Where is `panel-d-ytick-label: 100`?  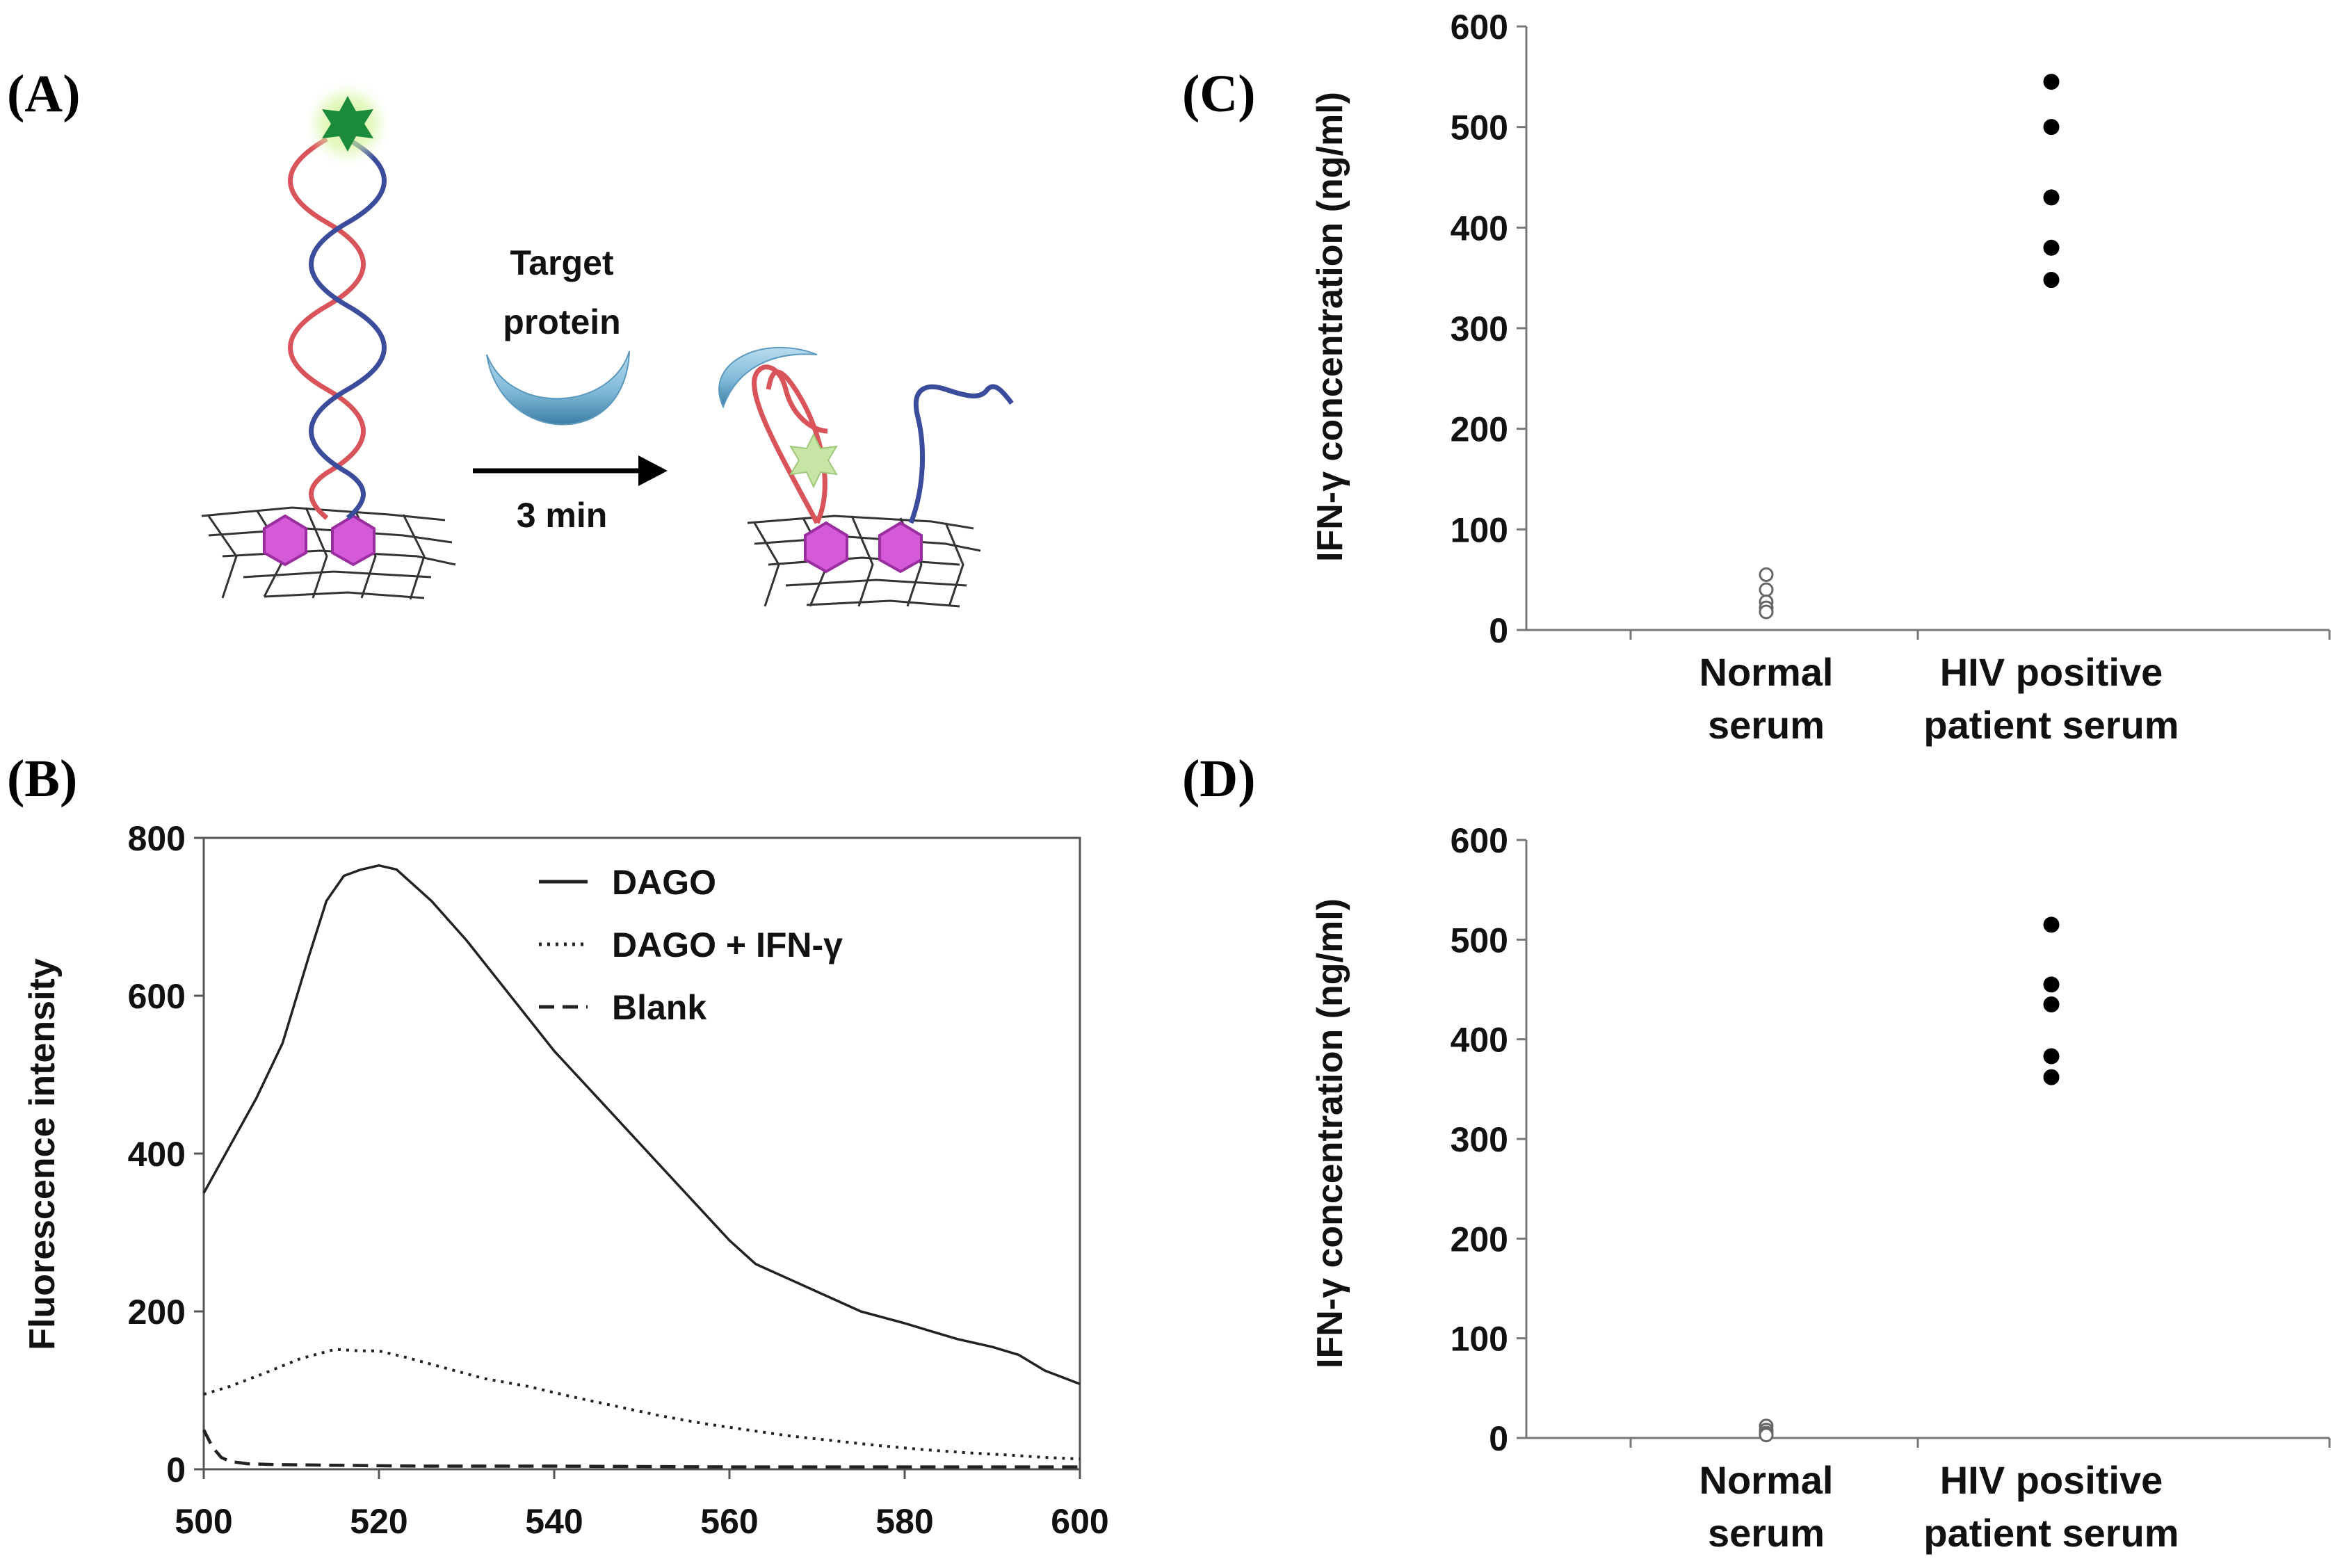 panel-d-ytick-label: 100 is located at coordinates (1479, 1339).